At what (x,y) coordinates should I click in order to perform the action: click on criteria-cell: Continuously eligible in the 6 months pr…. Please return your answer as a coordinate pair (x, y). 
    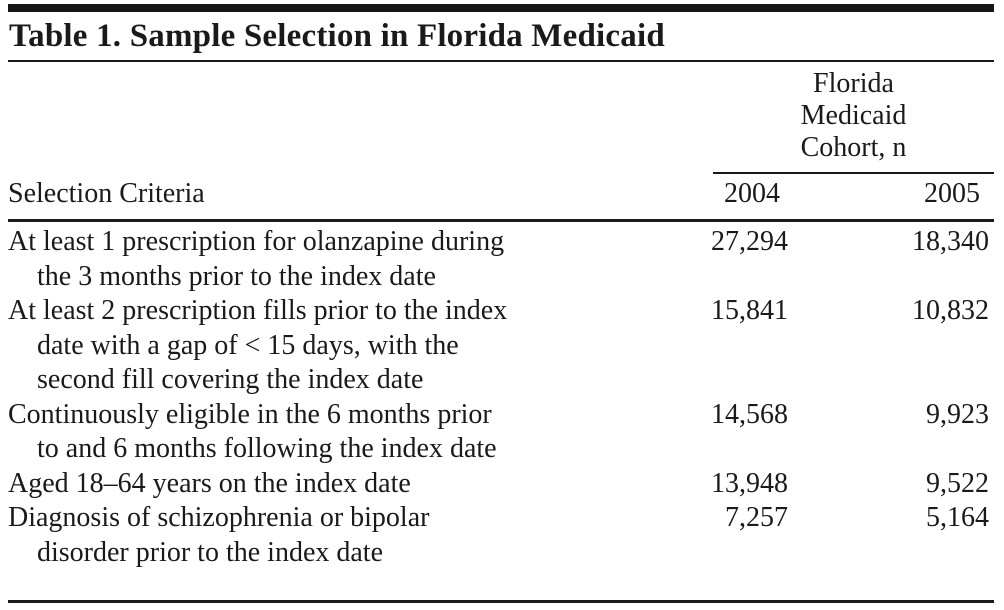
    Looking at the image, I should click on (356, 432).